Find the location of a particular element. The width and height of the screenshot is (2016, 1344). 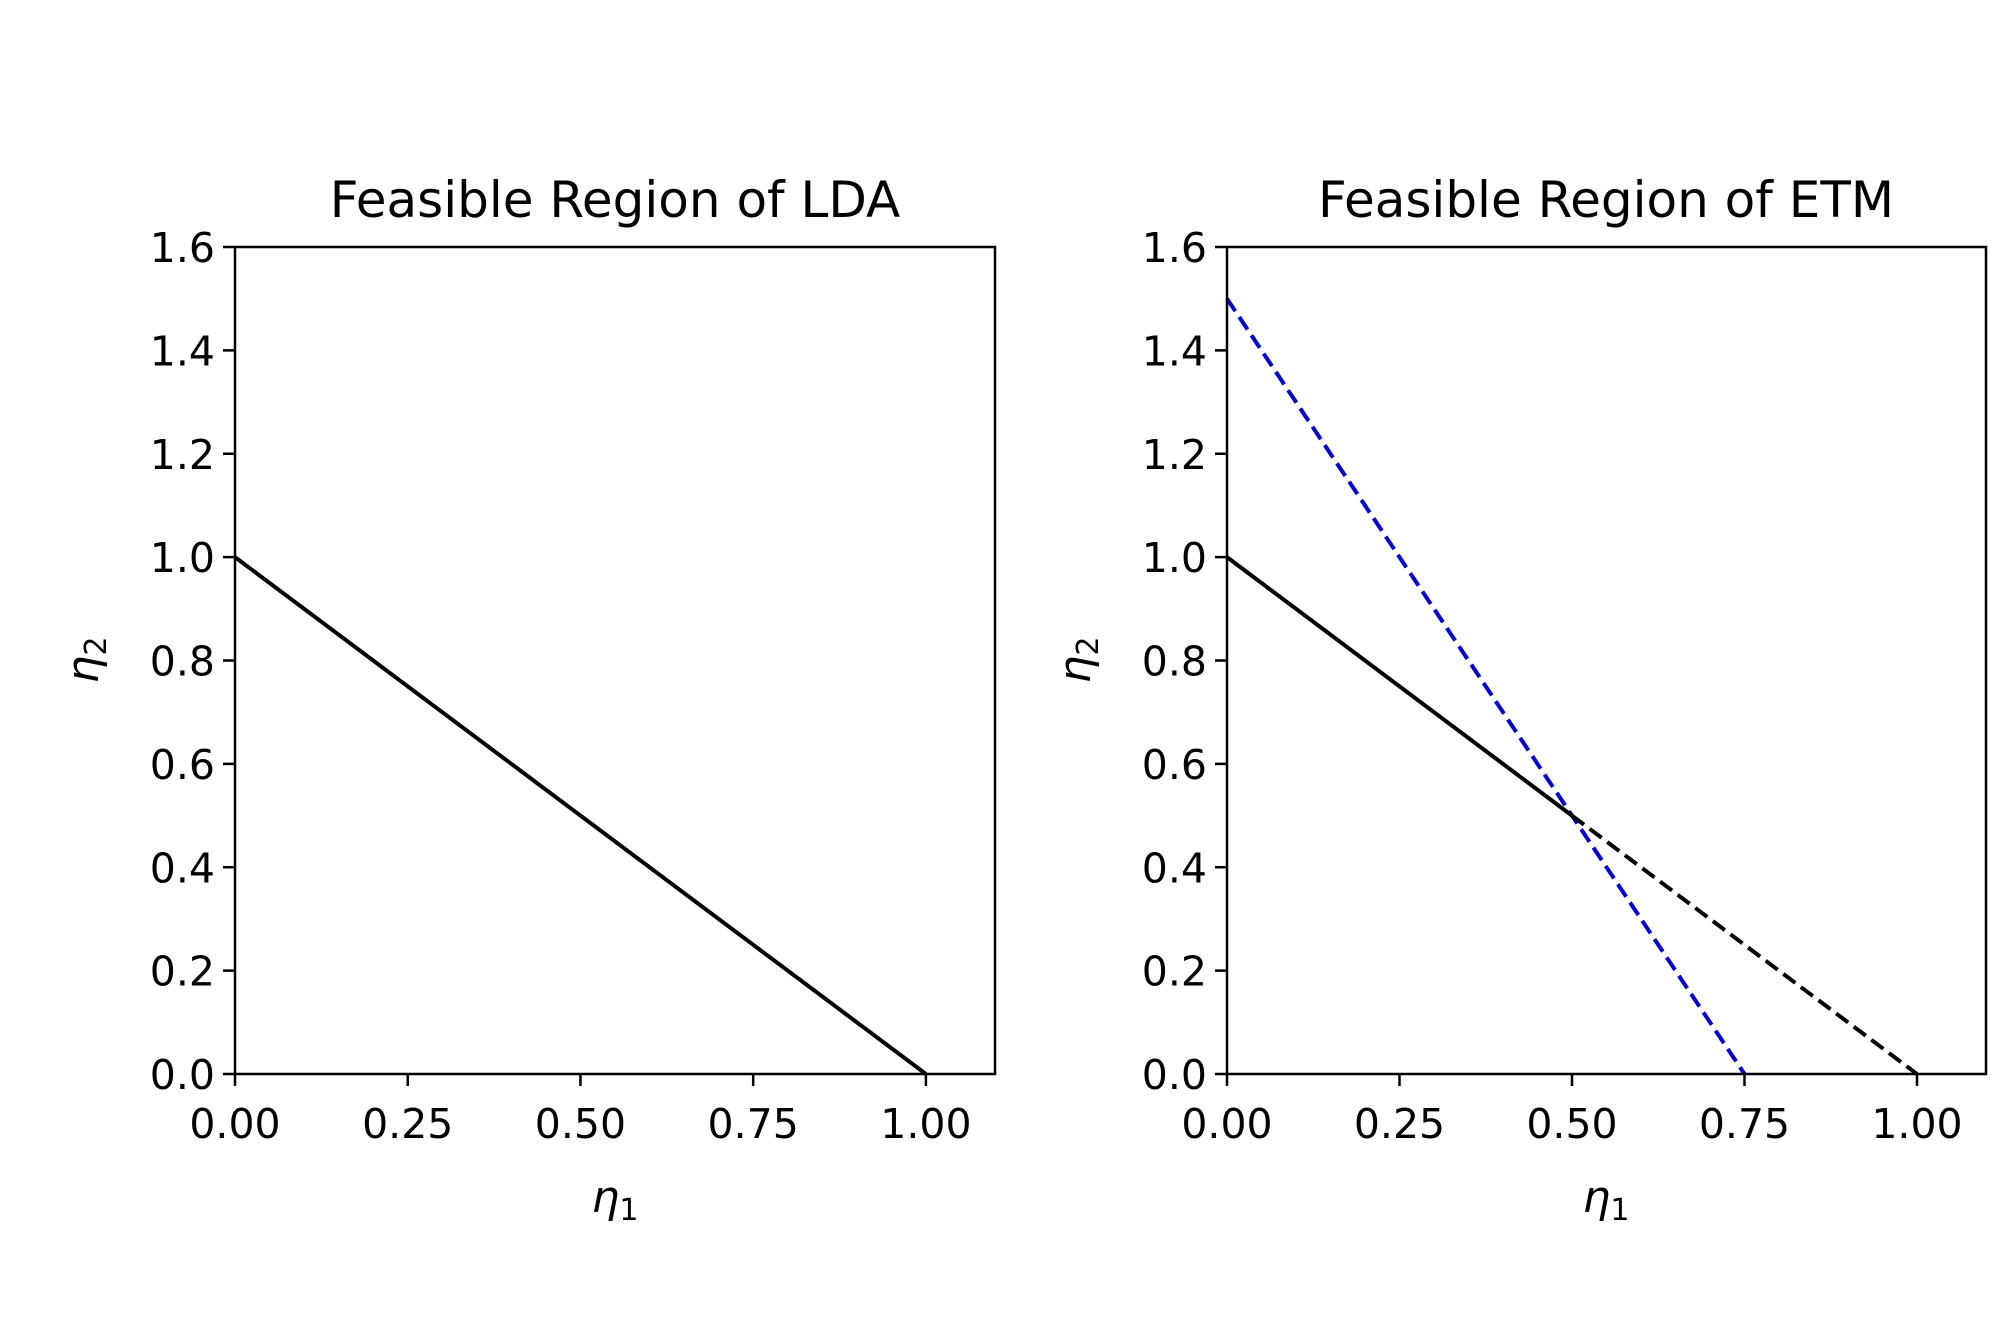

chart-title: Feasible Region of ETM is located at coordinates (1606, 200).